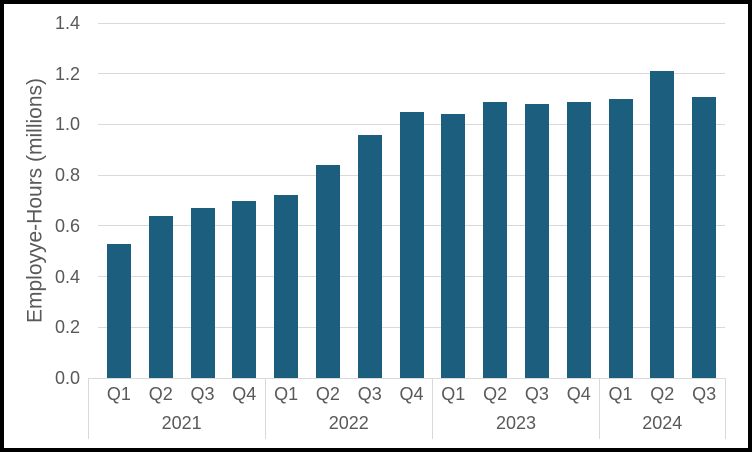  I want to click on y-axis-tick-label: 0.0, so click(67, 378).